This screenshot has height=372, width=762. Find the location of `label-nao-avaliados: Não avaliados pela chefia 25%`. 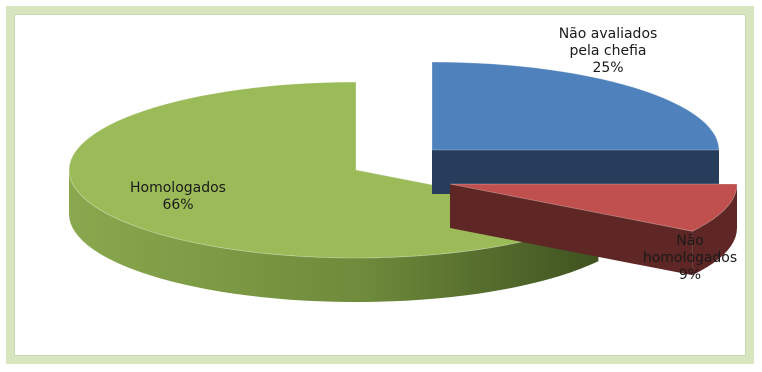

label-nao-avaliados: Não avaliados pela chefia 25% is located at coordinates (608, 51).